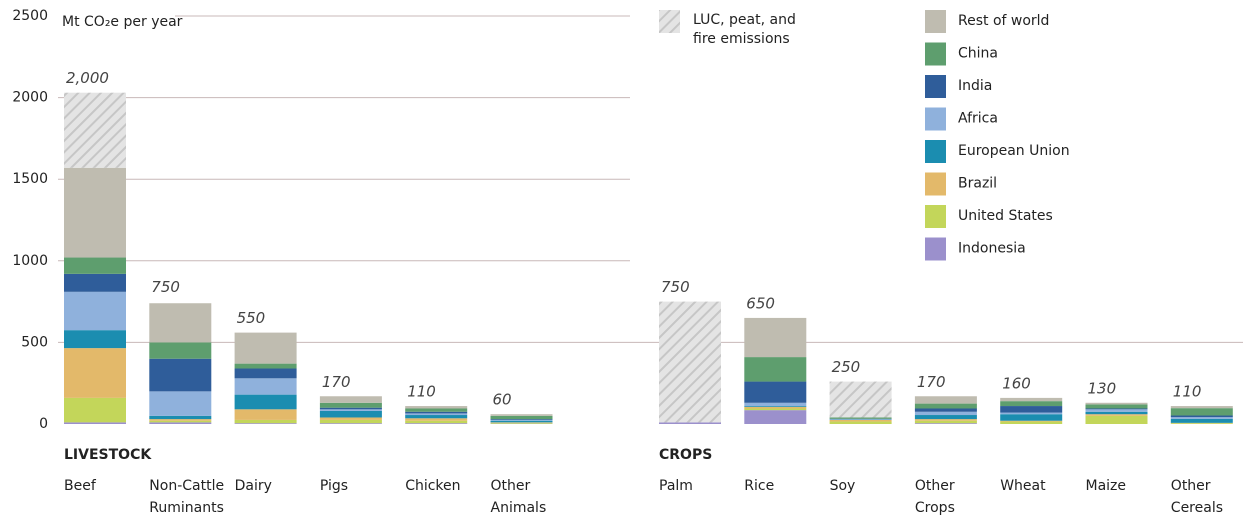  Describe the element at coordinates (978, 119) in the screenshot. I see `legend-label: Africa` at that location.